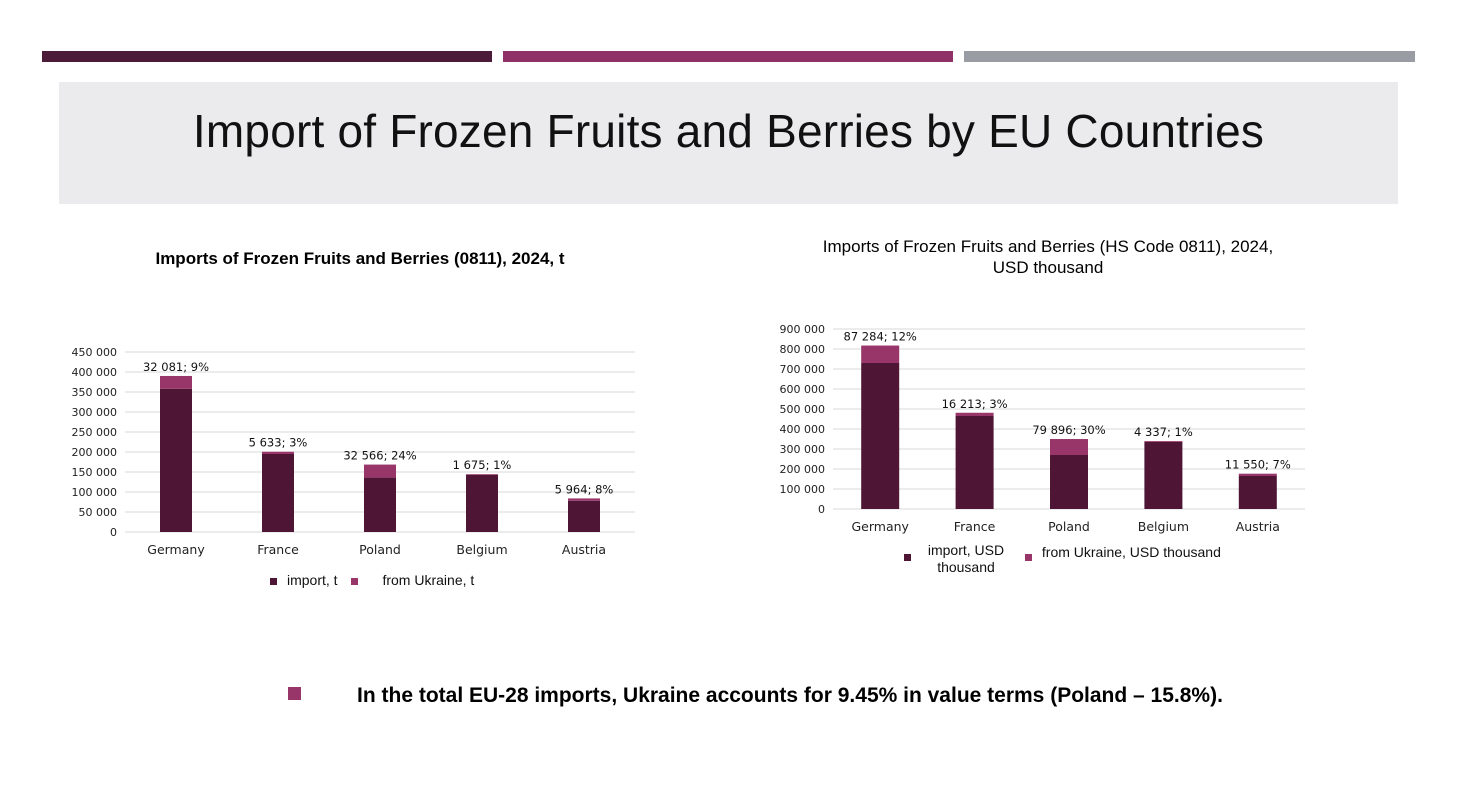 The height and width of the screenshot is (811, 1457). What do you see at coordinates (966, 558) in the screenshot?
I see `legend-label-import: import, USD thousand` at bounding box center [966, 558].